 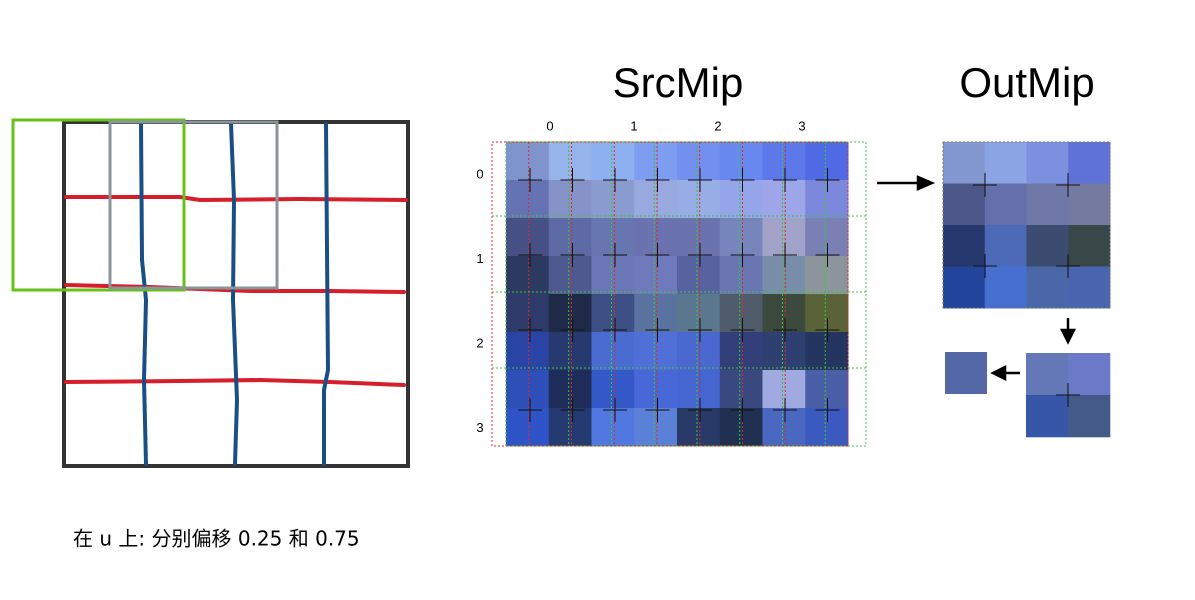 What do you see at coordinates (479, 258) in the screenshot?
I see `row-label: 1` at bounding box center [479, 258].